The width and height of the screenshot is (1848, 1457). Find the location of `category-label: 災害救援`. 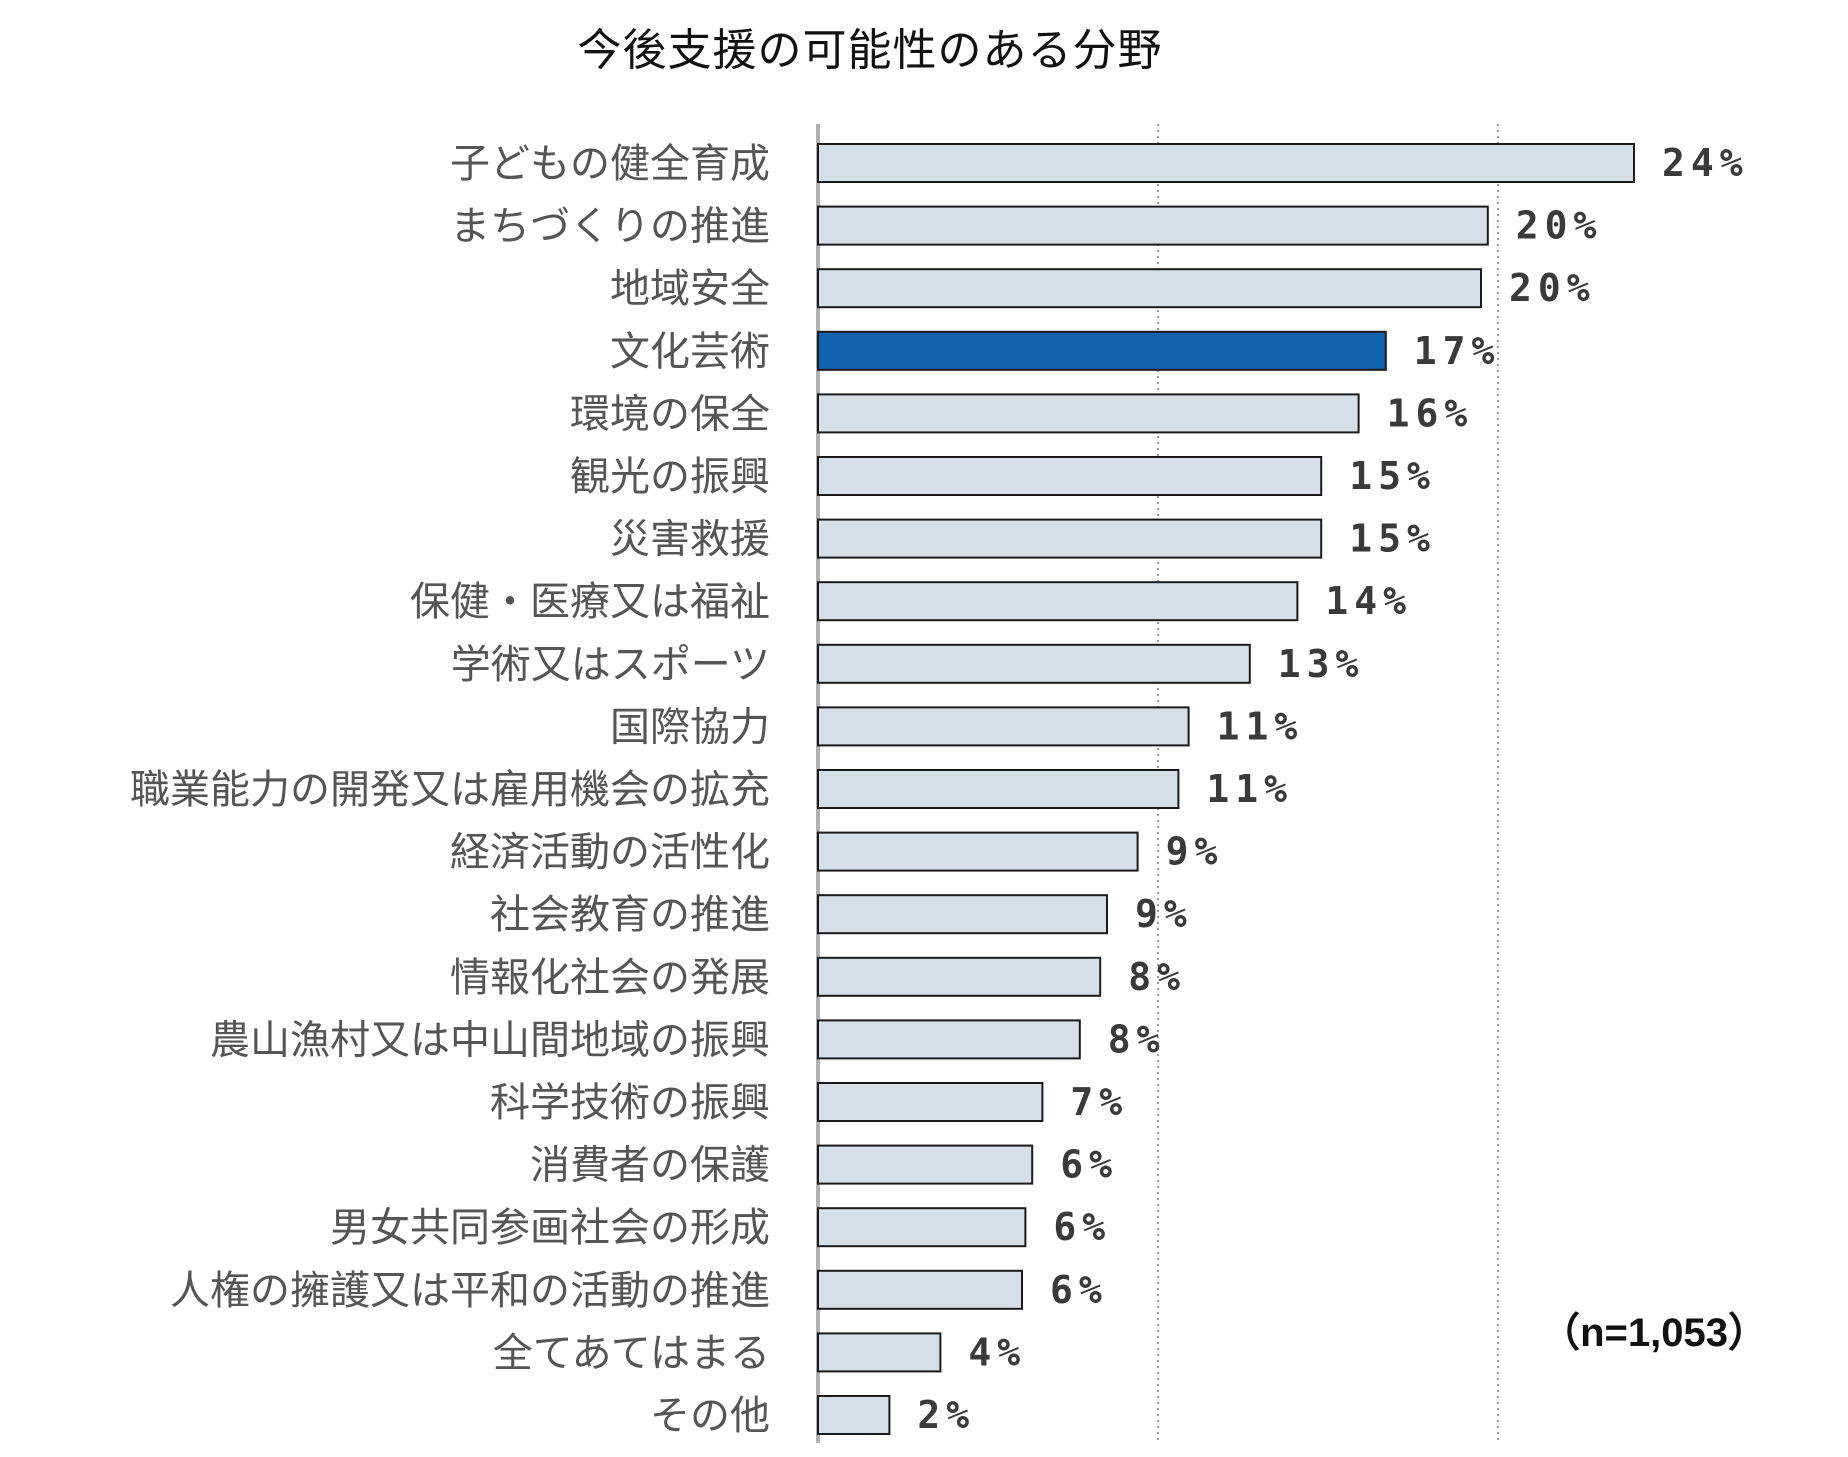

category-label: 災害救援 is located at coordinates (690, 540).